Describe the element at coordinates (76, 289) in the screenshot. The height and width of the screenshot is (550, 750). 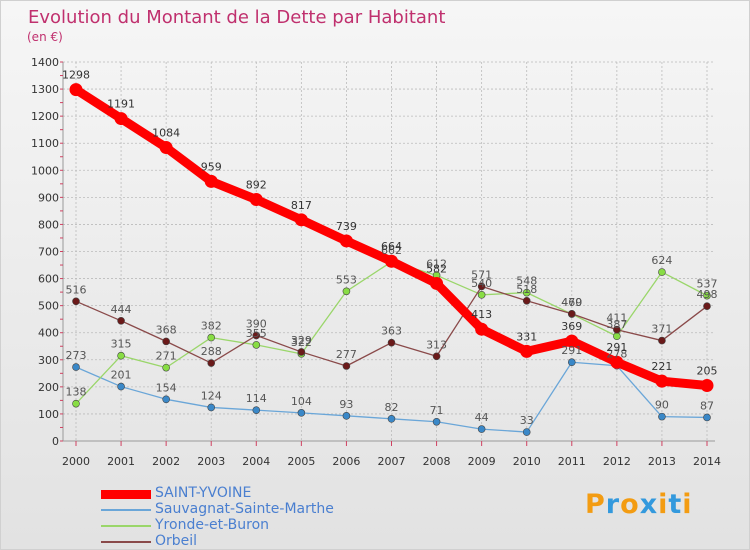
I see `data-label: 516` at that location.